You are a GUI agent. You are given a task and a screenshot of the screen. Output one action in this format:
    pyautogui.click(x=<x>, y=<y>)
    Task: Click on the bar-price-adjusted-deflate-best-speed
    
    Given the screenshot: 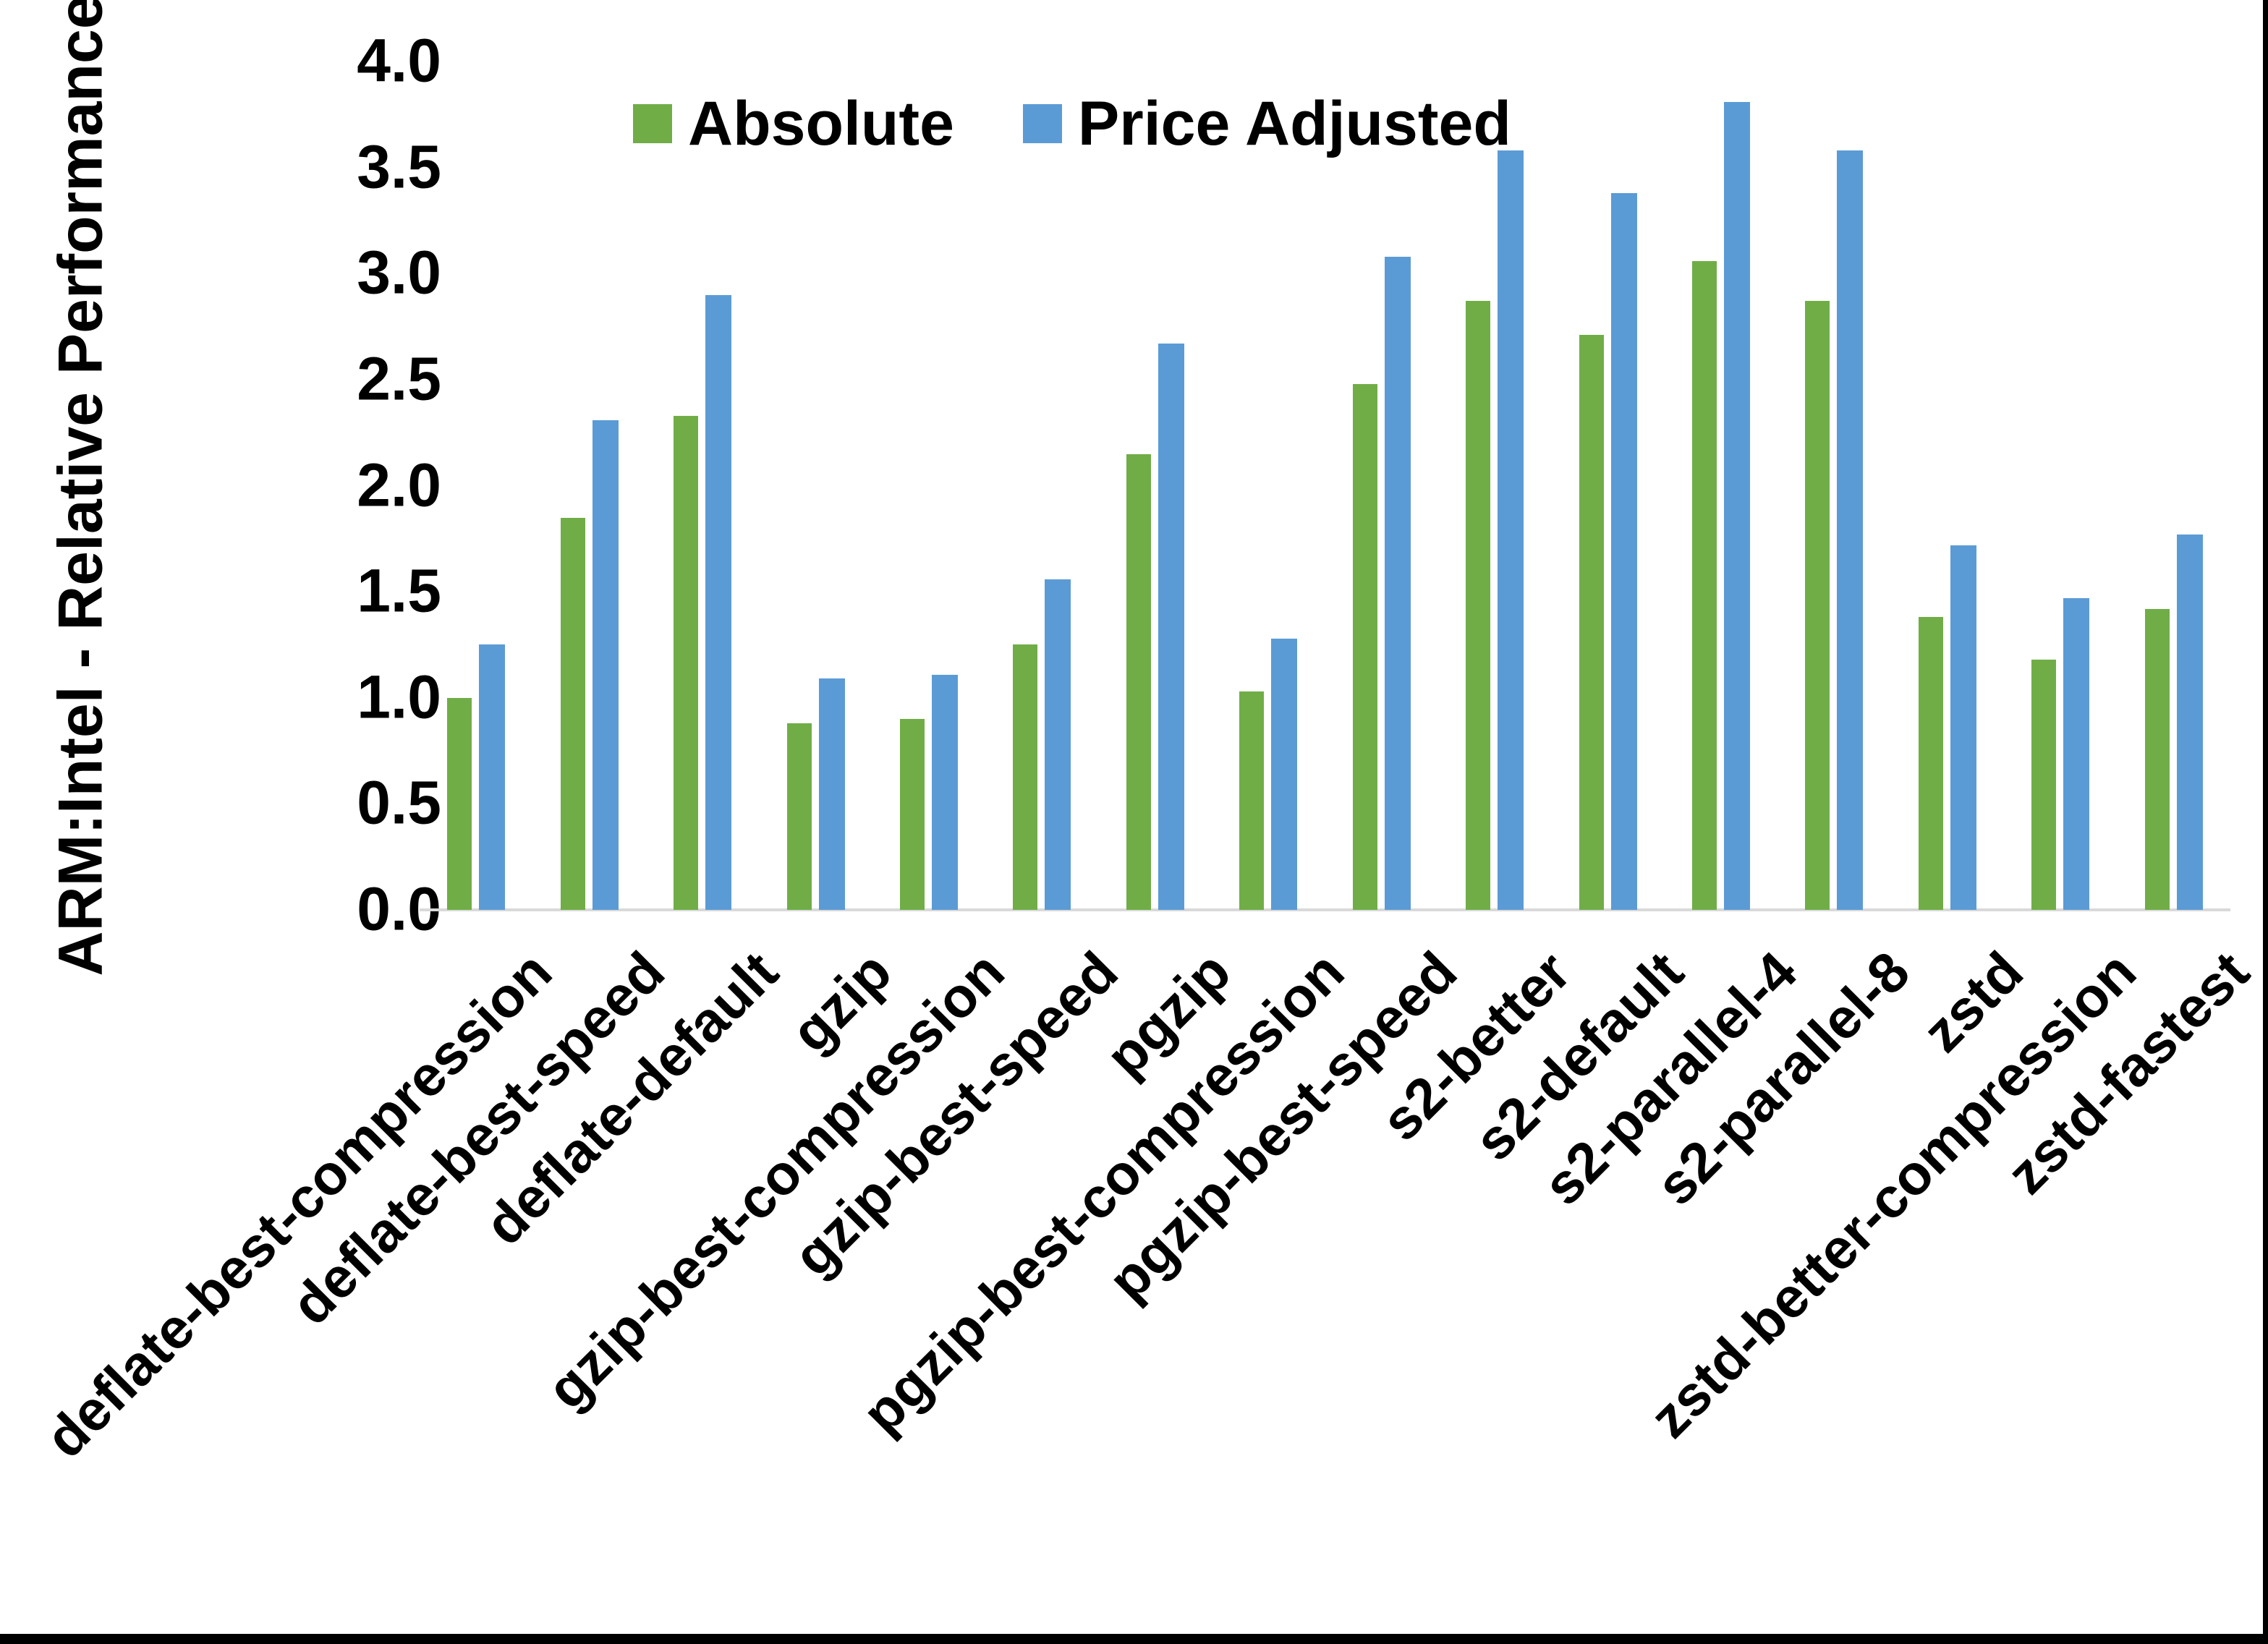 What is the action you would take?
    pyautogui.click(x=605, y=664)
    